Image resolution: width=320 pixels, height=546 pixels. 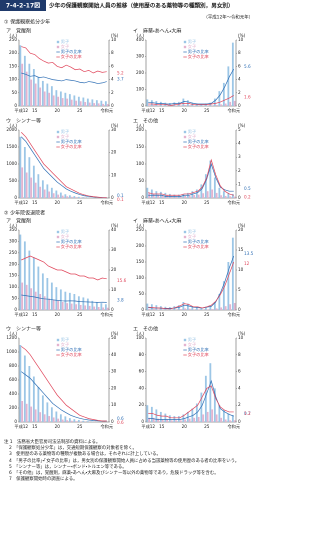 I want to click on x-tick-label: 令和元, so click(x=233, y=202).